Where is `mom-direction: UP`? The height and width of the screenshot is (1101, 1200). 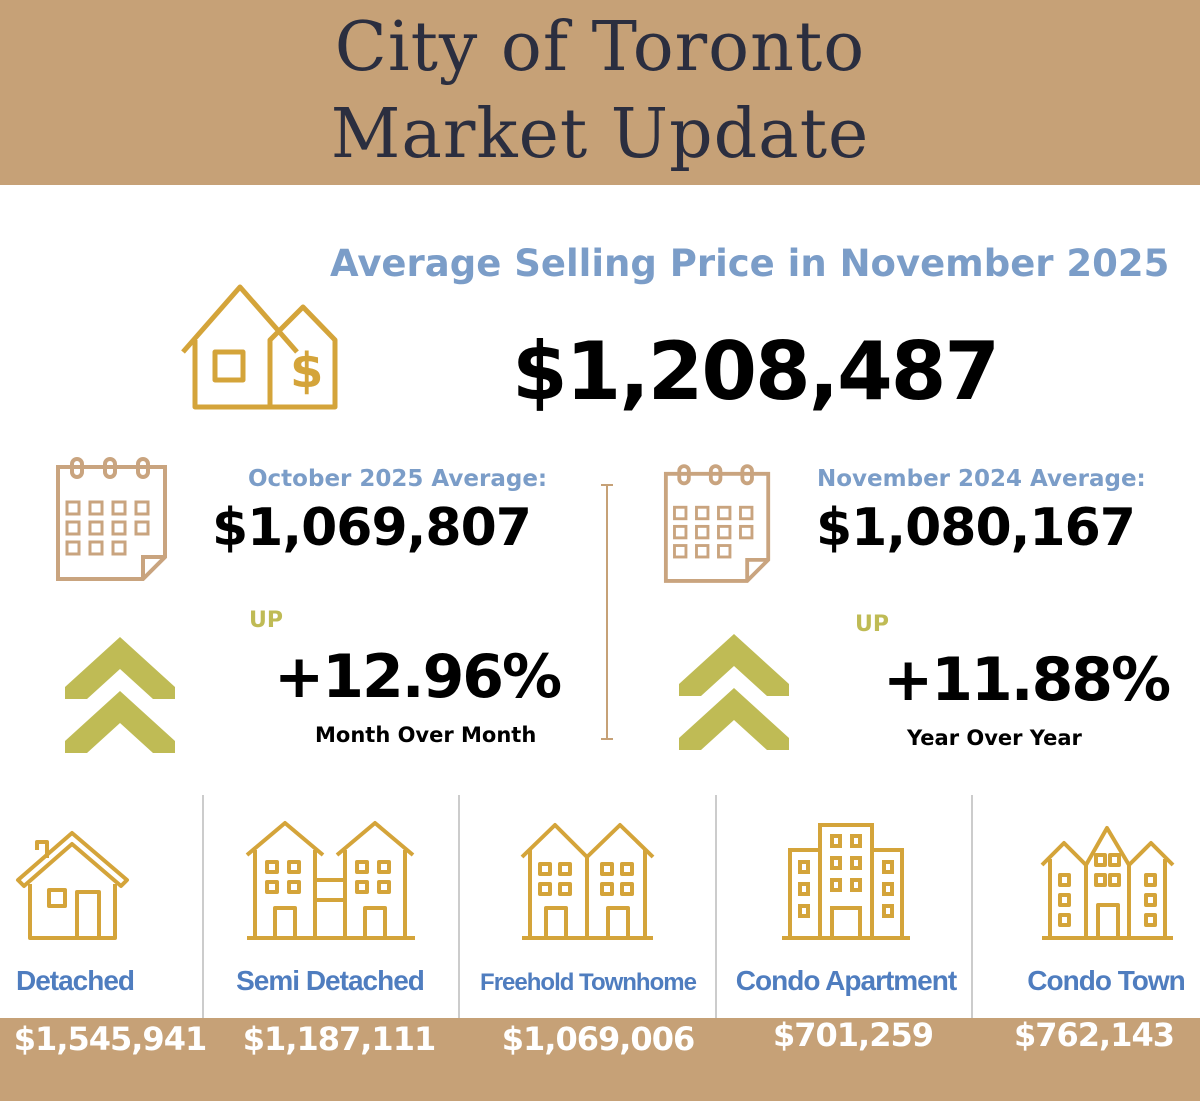
mom-direction: UP is located at coordinates (266, 620).